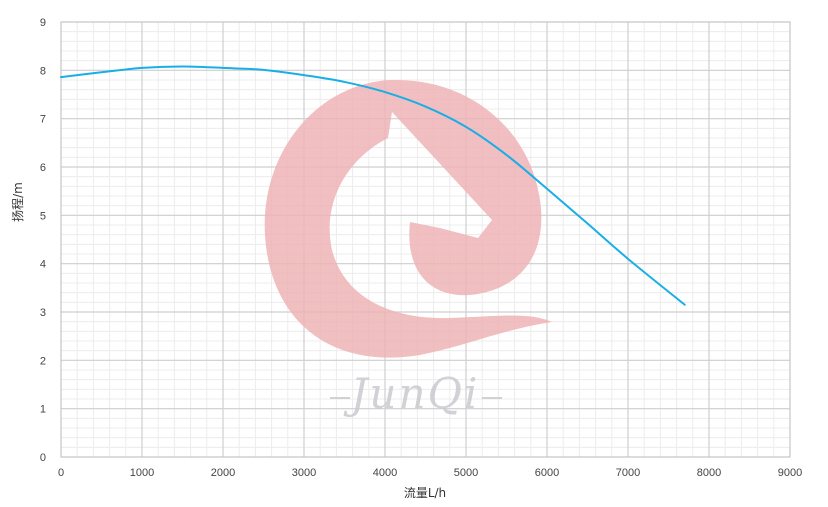 Image resolution: width=828 pixels, height=507 pixels. I want to click on y-tick-label: 1, so click(43, 410).